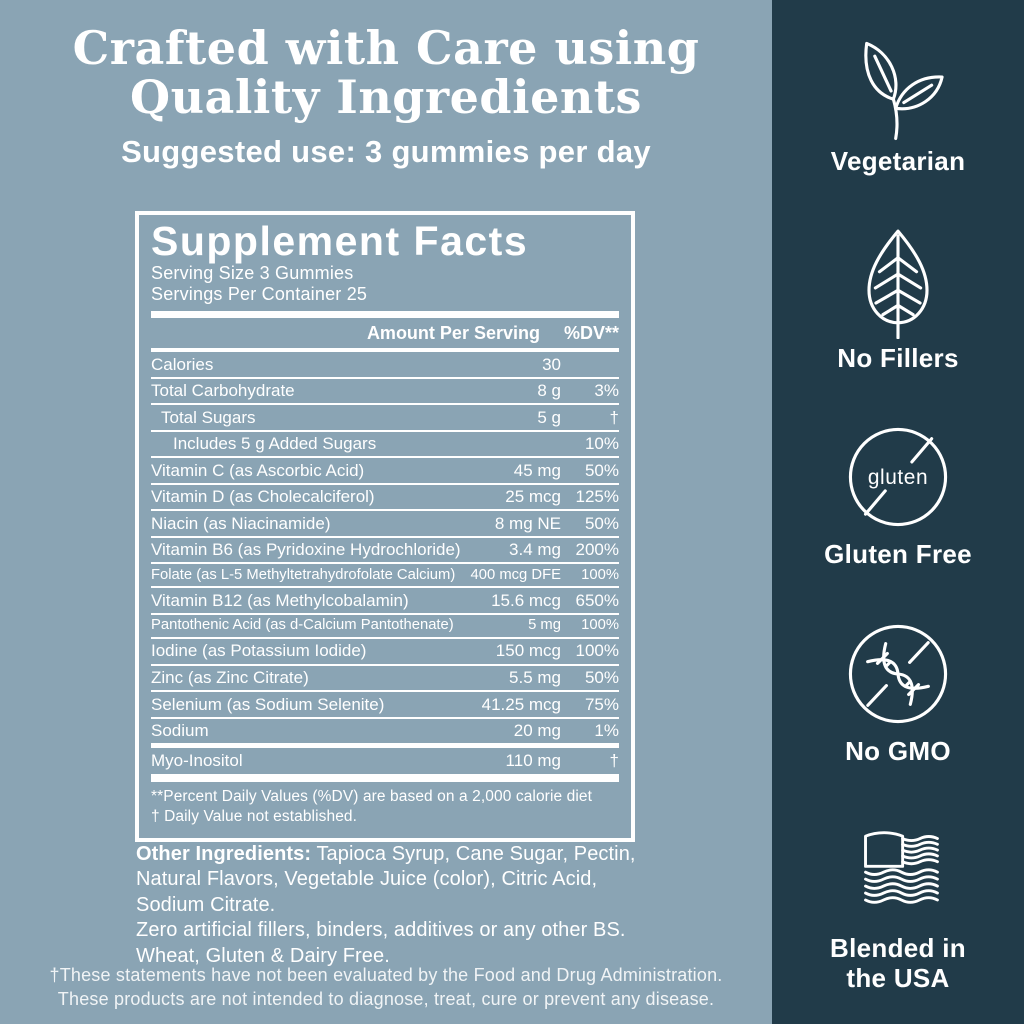  What do you see at coordinates (515, 574) in the screenshot?
I see `nutrient-amount: 400 mcg DFE` at bounding box center [515, 574].